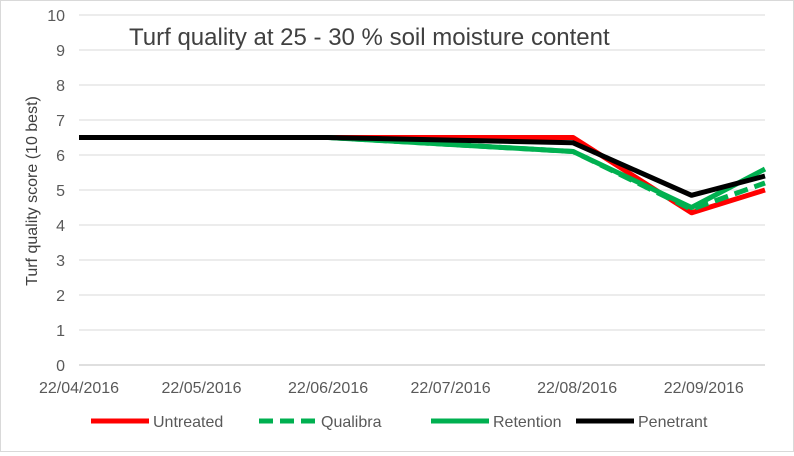 This screenshot has width=794, height=456. Describe the element at coordinates (351, 422) in the screenshot. I see `legend-label-qualibra: Qualibra` at that location.